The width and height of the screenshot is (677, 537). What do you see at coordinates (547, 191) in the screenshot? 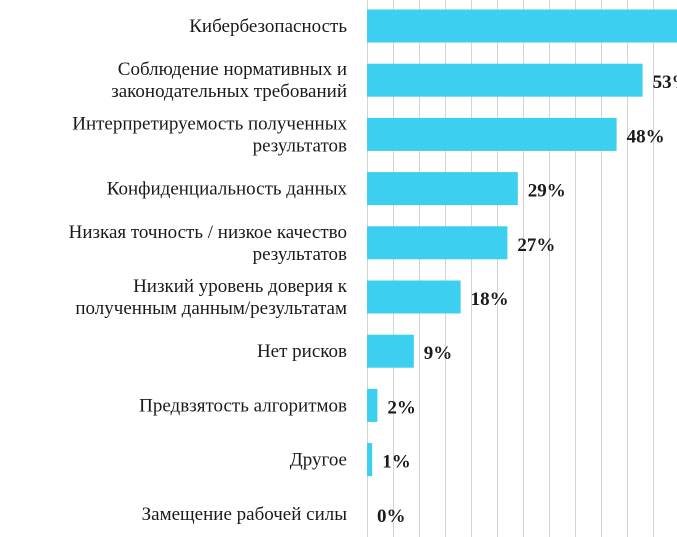
I see `value-label: 29%` at bounding box center [547, 191].